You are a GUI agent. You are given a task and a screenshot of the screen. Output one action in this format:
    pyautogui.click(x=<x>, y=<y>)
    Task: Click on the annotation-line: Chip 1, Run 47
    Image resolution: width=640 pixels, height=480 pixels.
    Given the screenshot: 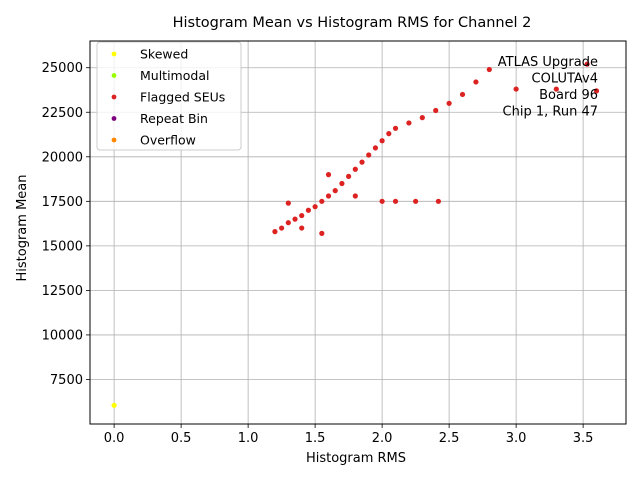 What is the action you would take?
    pyautogui.click(x=550, y=112)
    